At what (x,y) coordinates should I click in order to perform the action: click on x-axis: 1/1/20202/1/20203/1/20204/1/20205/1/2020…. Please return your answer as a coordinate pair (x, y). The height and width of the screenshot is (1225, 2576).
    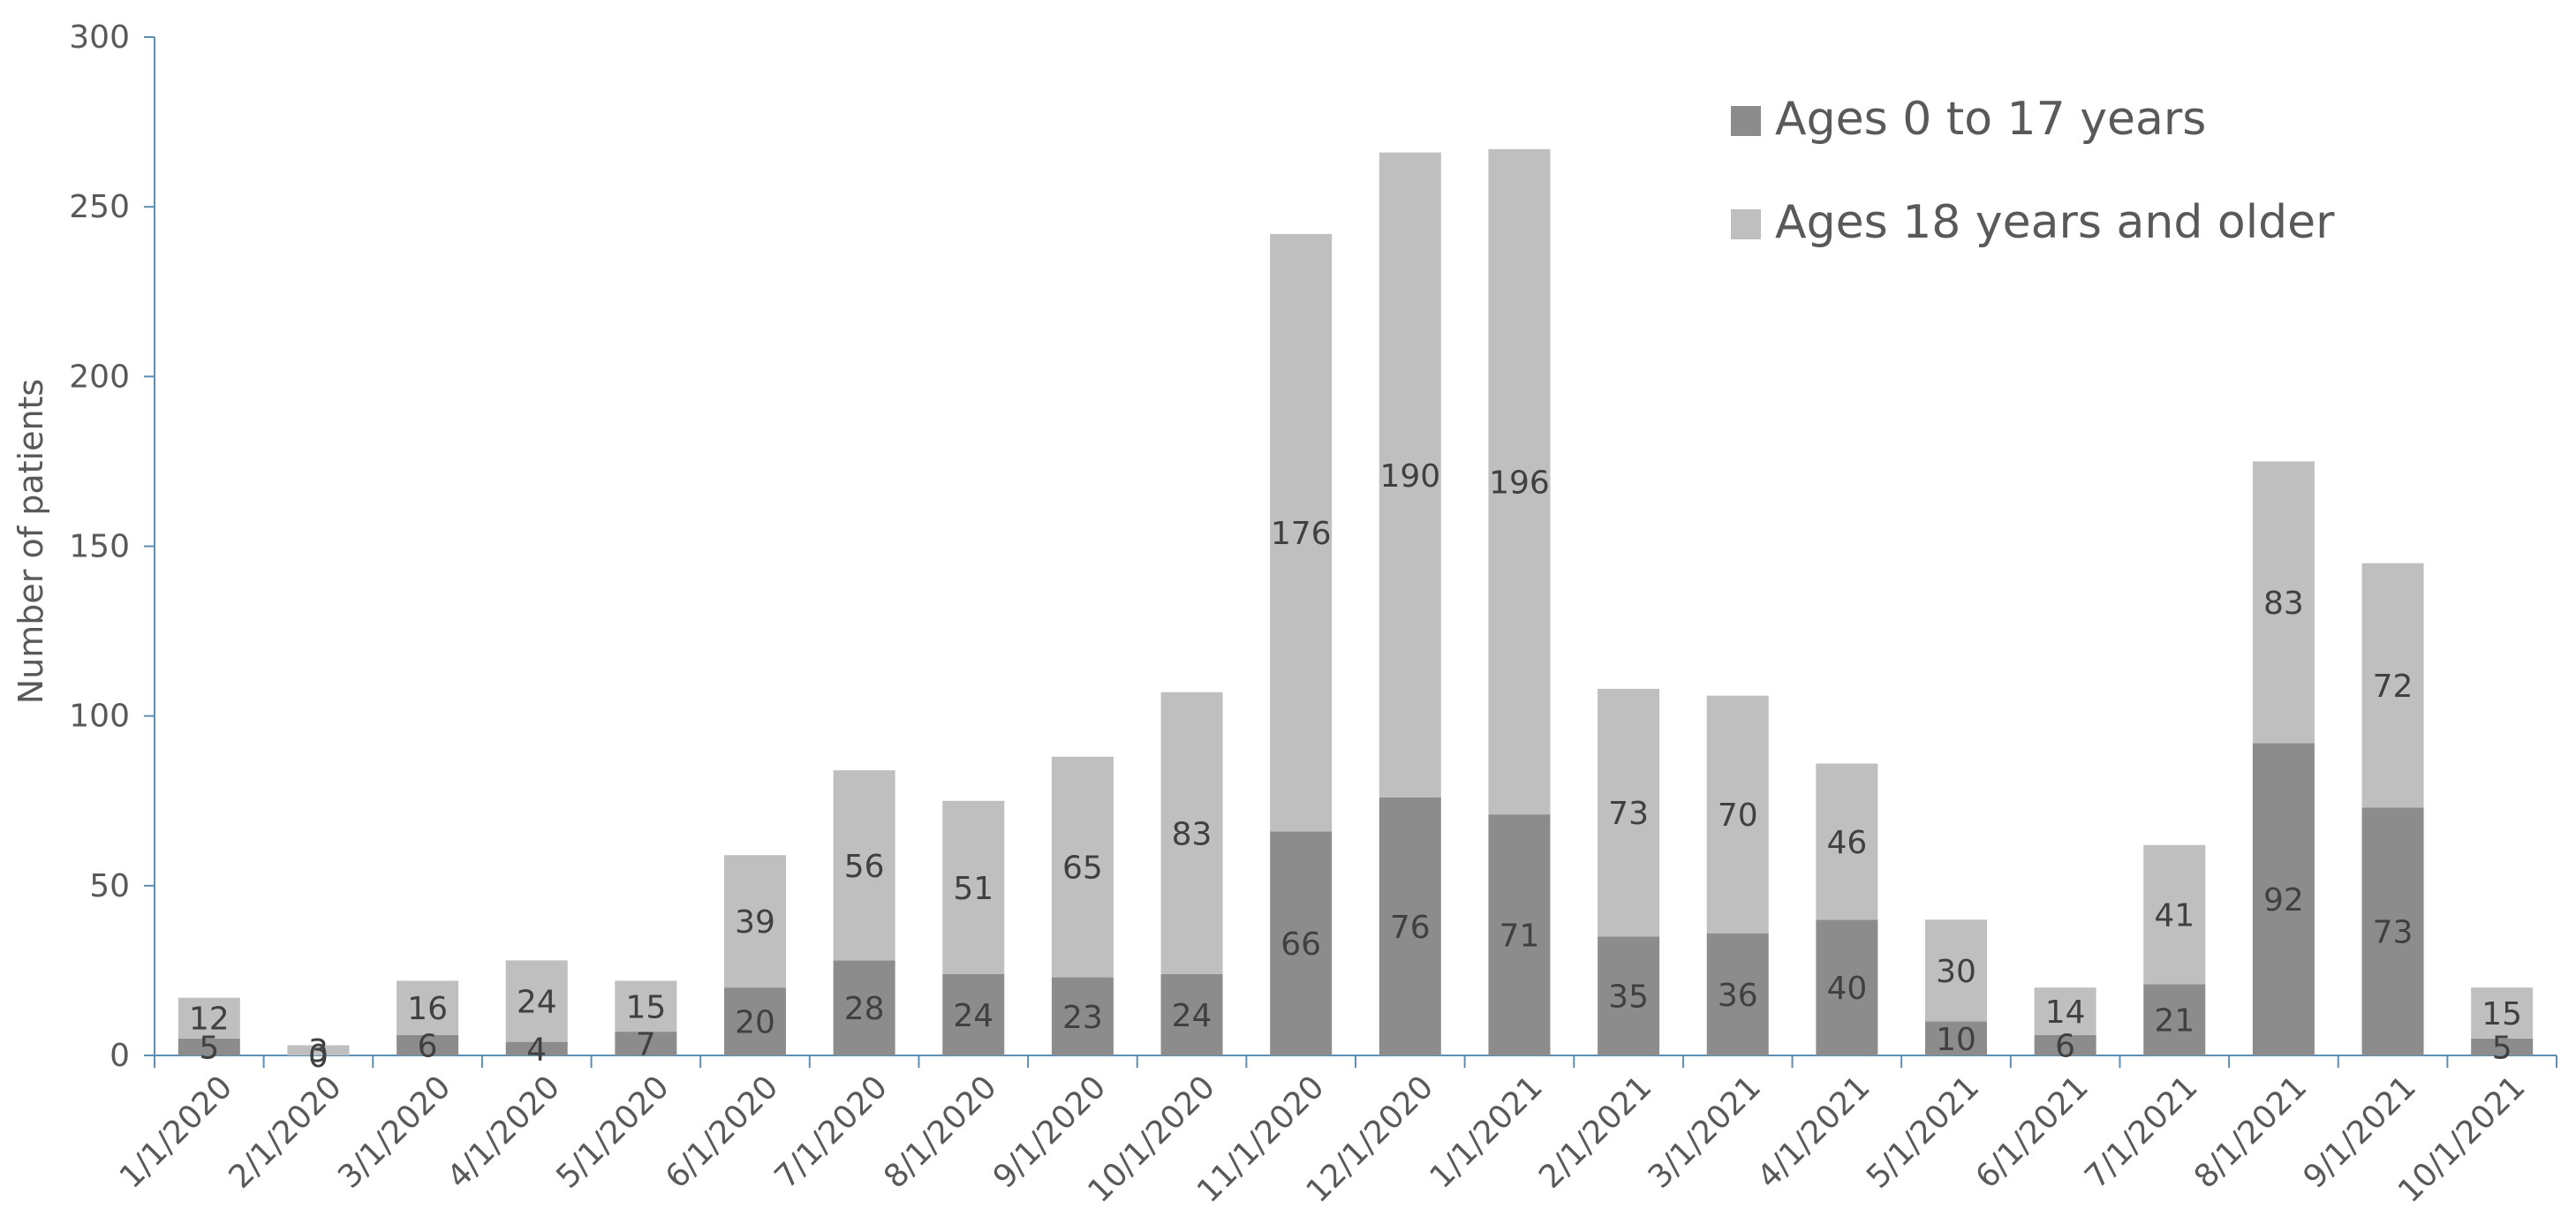
    Looking at the image, I should click on (1335, 1132).